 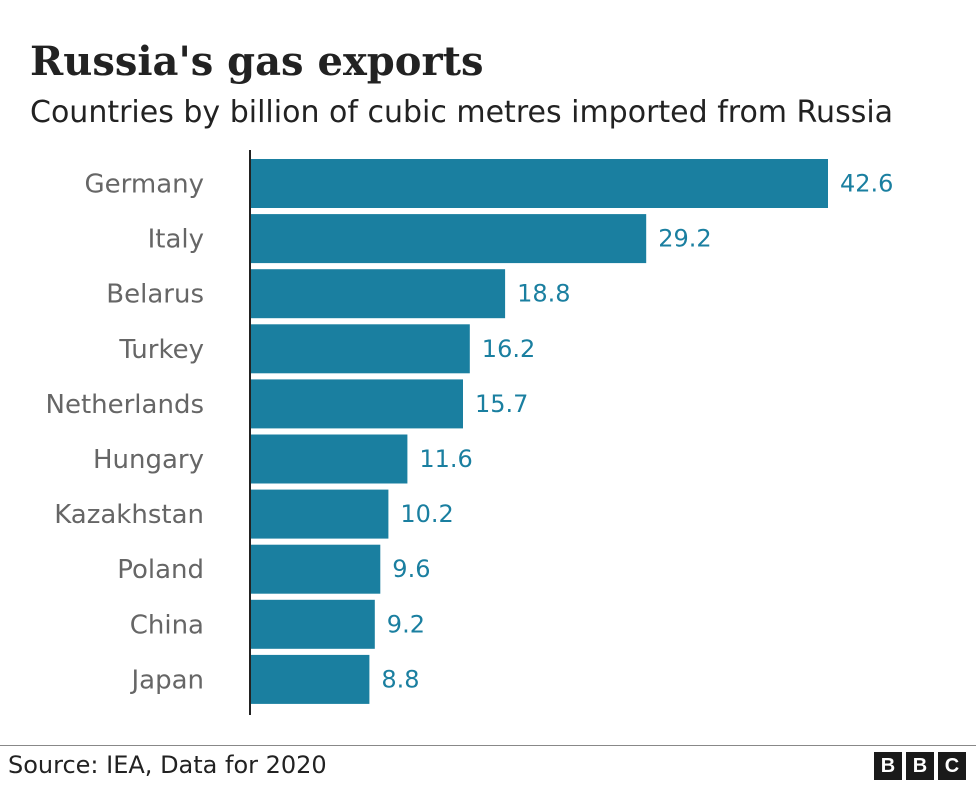 What do you see at coordinates (144, 185) in the screenshot?
I see `category-label: Germany` at bounding box center [144, 185].